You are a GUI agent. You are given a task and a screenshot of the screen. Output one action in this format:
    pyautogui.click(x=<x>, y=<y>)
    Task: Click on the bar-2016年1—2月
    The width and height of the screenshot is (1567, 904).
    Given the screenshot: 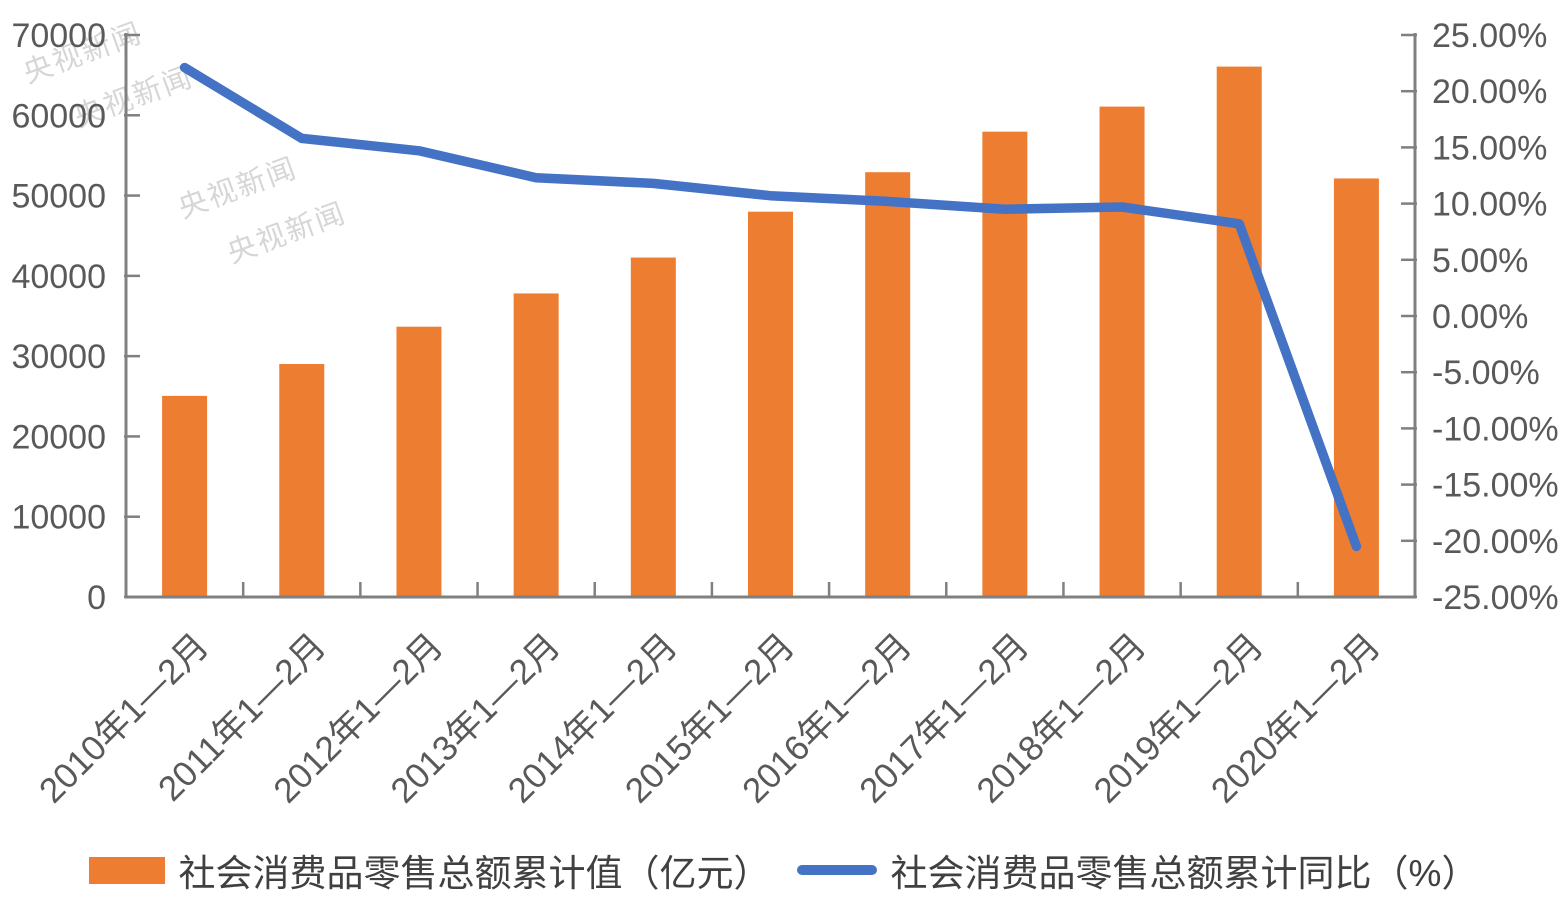 What is the action you would take?
    pyautogui.click(x=888, y=384)
    